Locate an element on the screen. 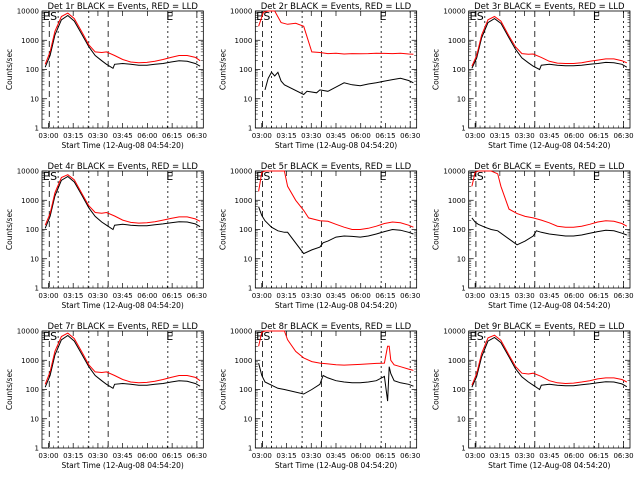 This screenshot has height=480, width=640. chart-title: Det 6r BLACK = Events, RED = LLD is located at coordinates (549, 167).